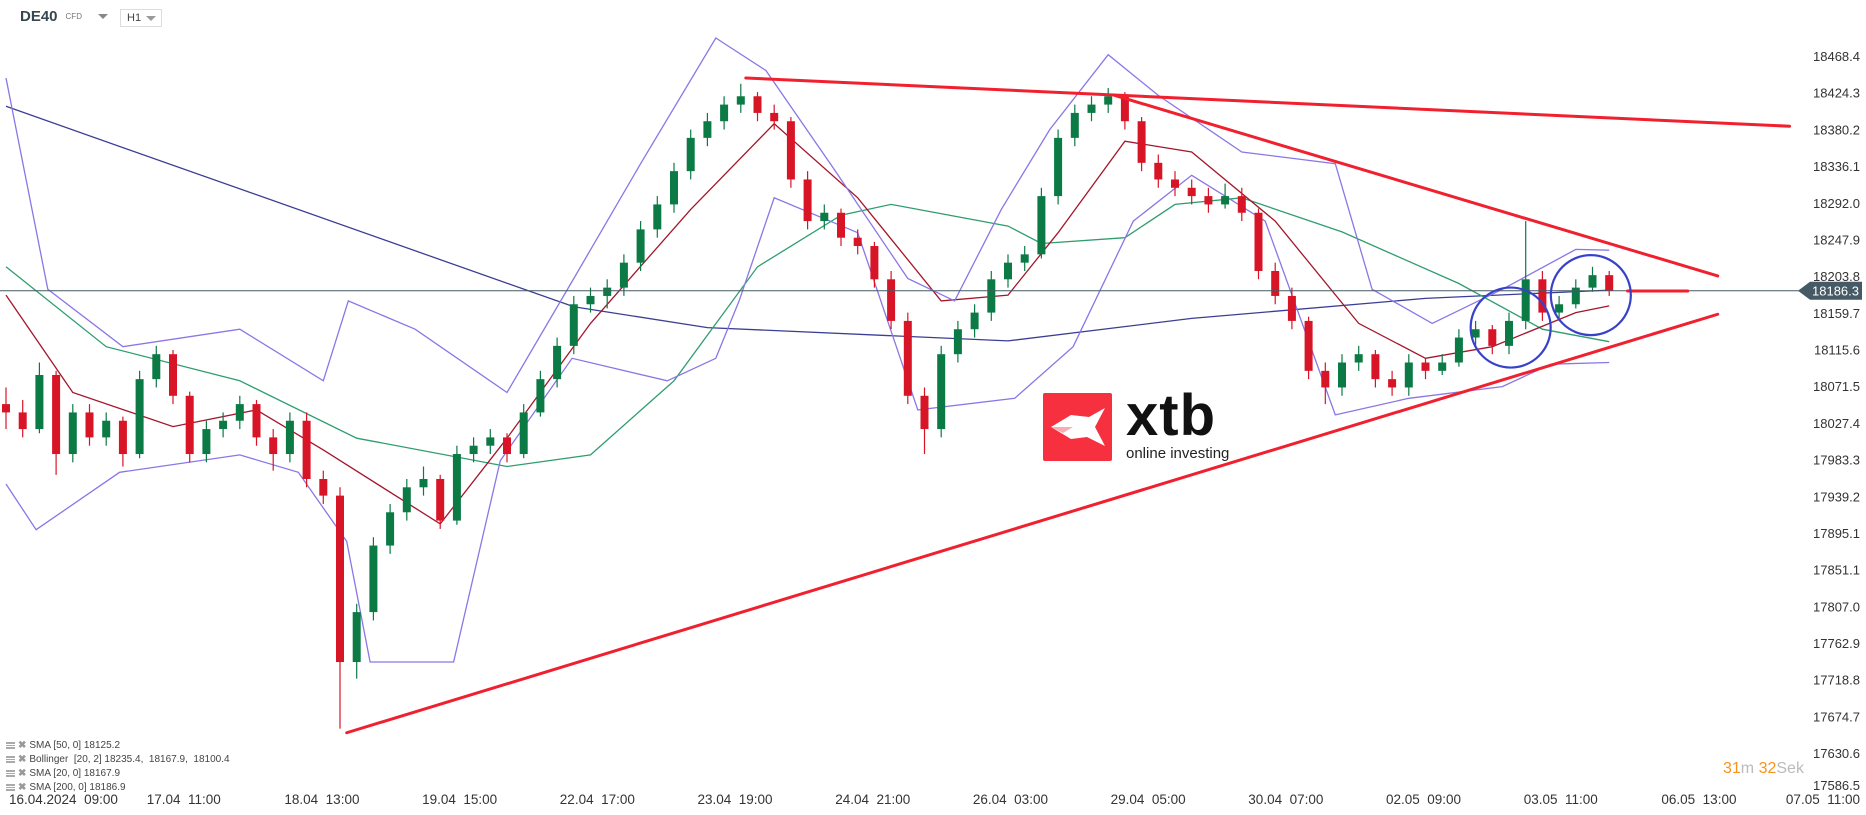 The height and width of the screenshot is (815, 1866). I want to click on x-tick-label: 24.04 21:00, so click(873, 799).